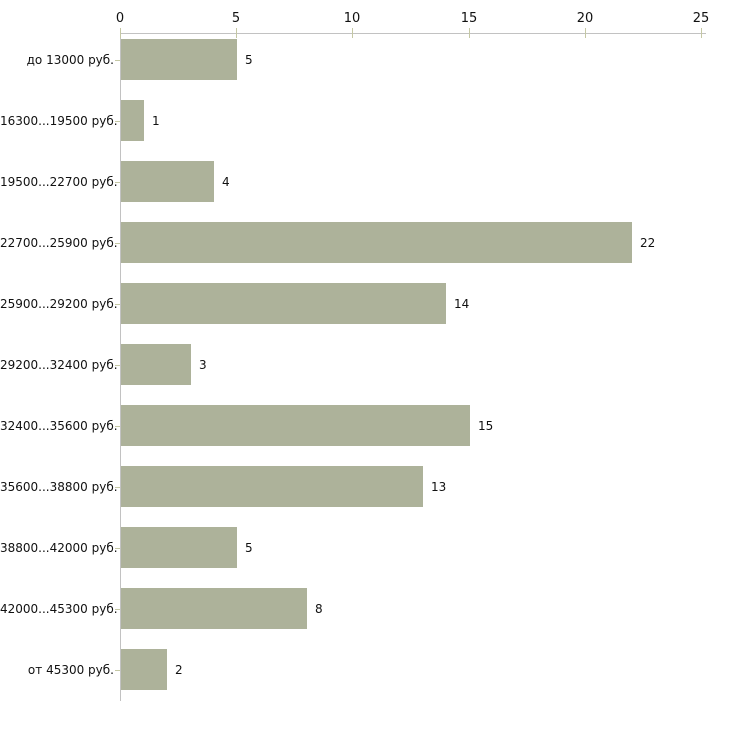 This screenshot has height=730, width=730. Describe the element at coordinates (59, 487) in the screenshot. I see `category-label: 35600...38800 руб.` at that location.